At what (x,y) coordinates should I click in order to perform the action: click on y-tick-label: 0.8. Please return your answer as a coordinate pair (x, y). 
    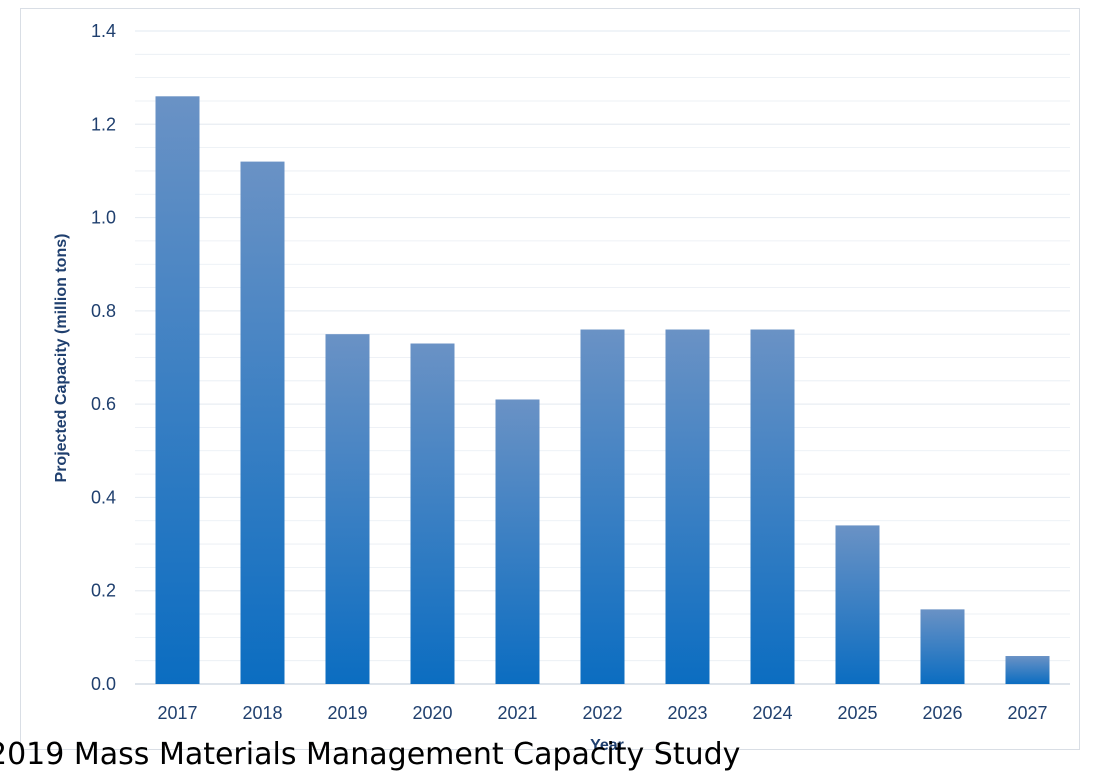
    Looking at the image, I should click on (103, 311).